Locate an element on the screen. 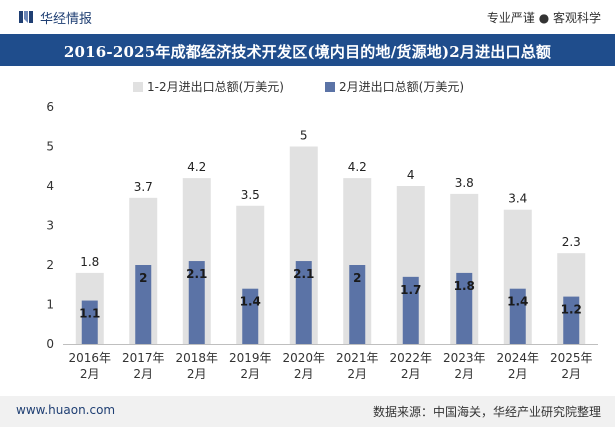 The image size is (615, 427). data-label-total: 3.4 is located at coordinates (517, 199).